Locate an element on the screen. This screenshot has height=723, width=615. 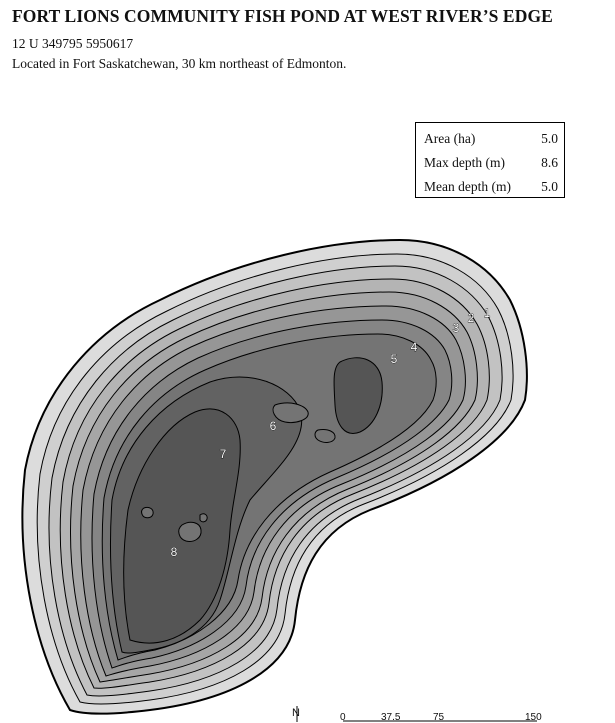
scale-label: 75 is located at coordinates (439, 717).